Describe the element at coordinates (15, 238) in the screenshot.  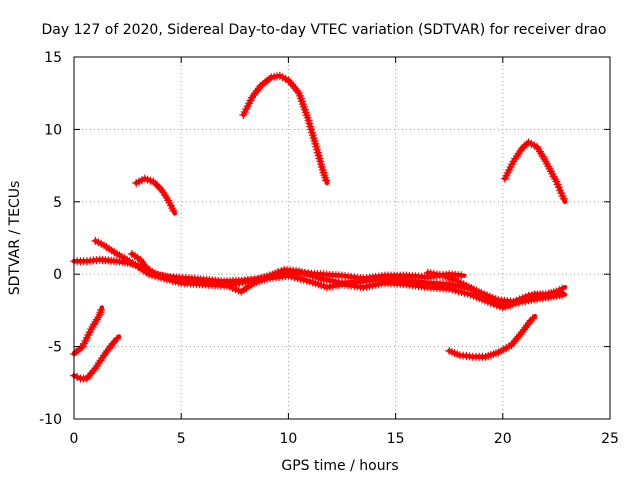
I see `y-axis-label: SDTVAR / TECUs` at that location.